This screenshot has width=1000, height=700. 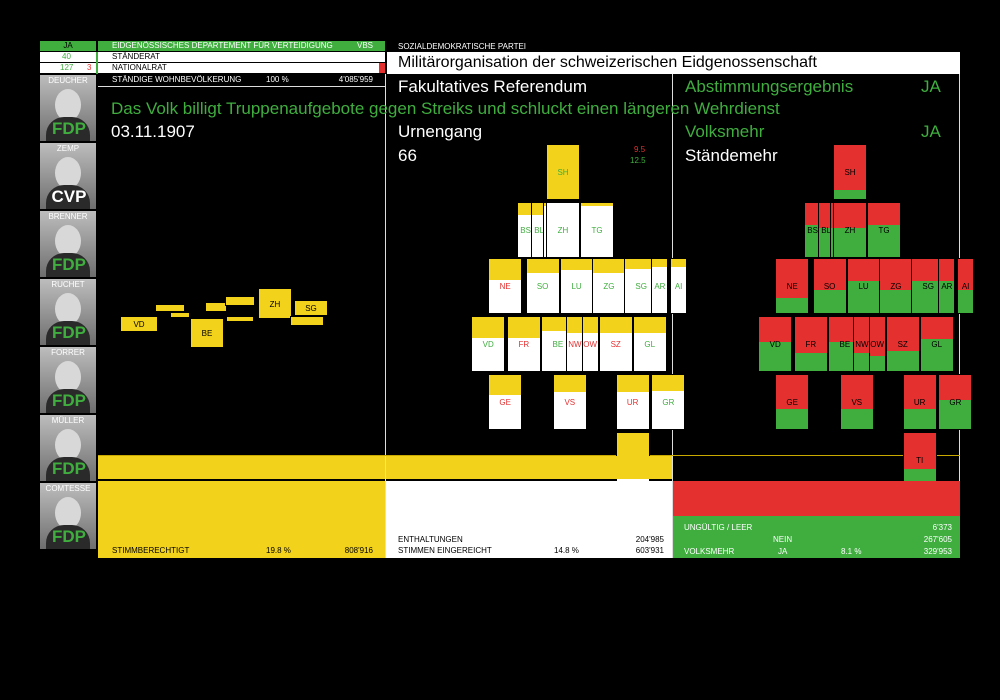 I want to click on result-canton-ar: AR, so click(x=947, y=286).